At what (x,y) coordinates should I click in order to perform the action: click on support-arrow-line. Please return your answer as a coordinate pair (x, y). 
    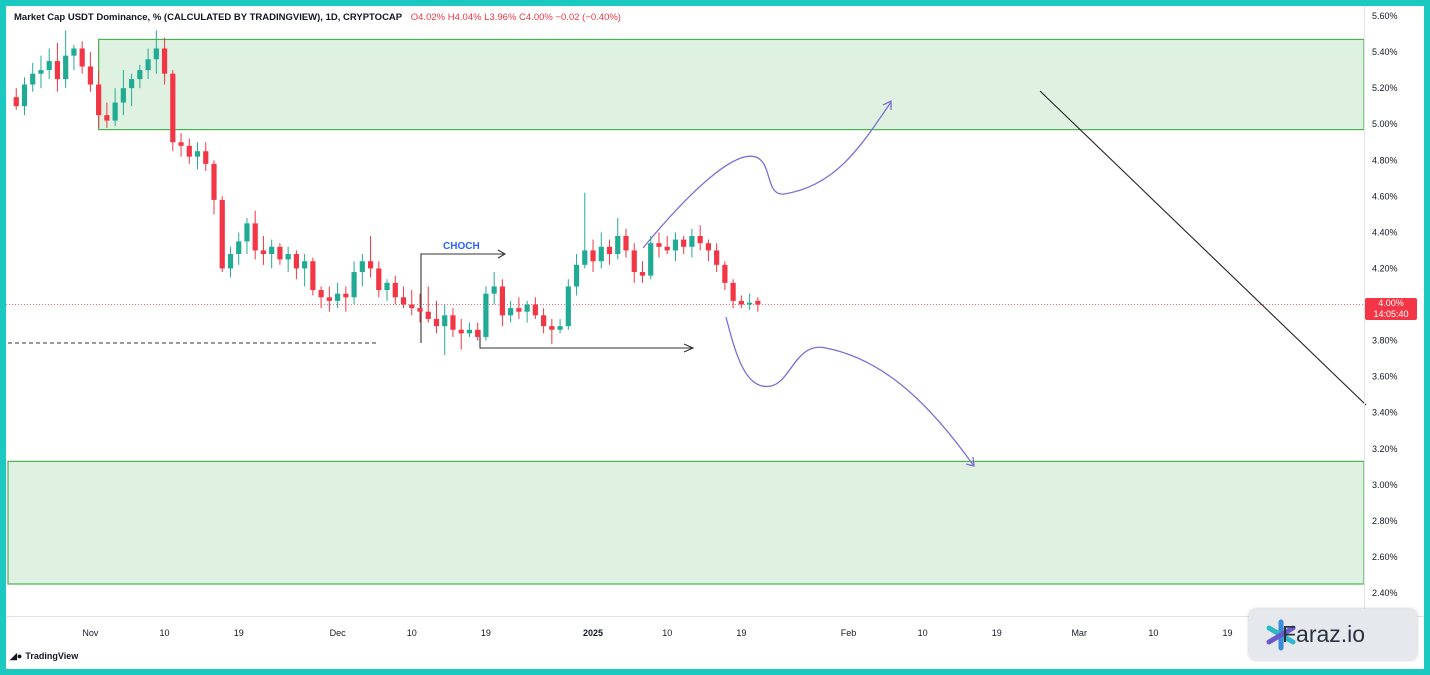
    Looking at the image, I should click on (585, 339).